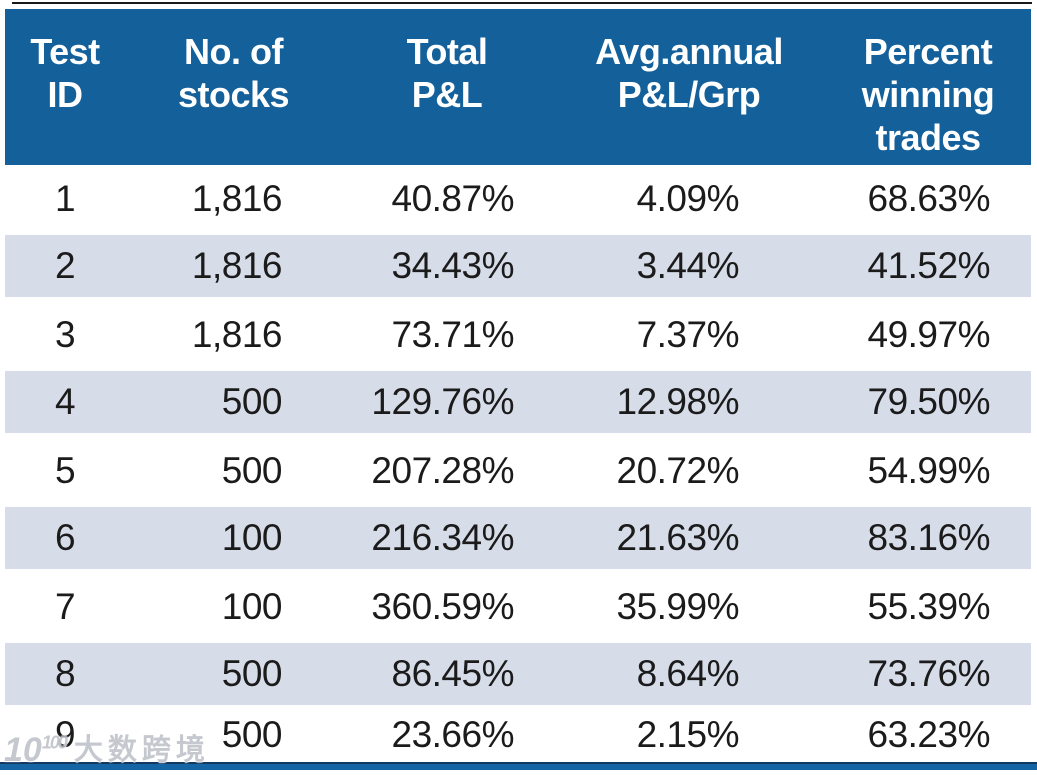  Describe the element at coordinates (447, 73) in the screenshot. I see `column-header-total-pl: Total P&L` at that location.